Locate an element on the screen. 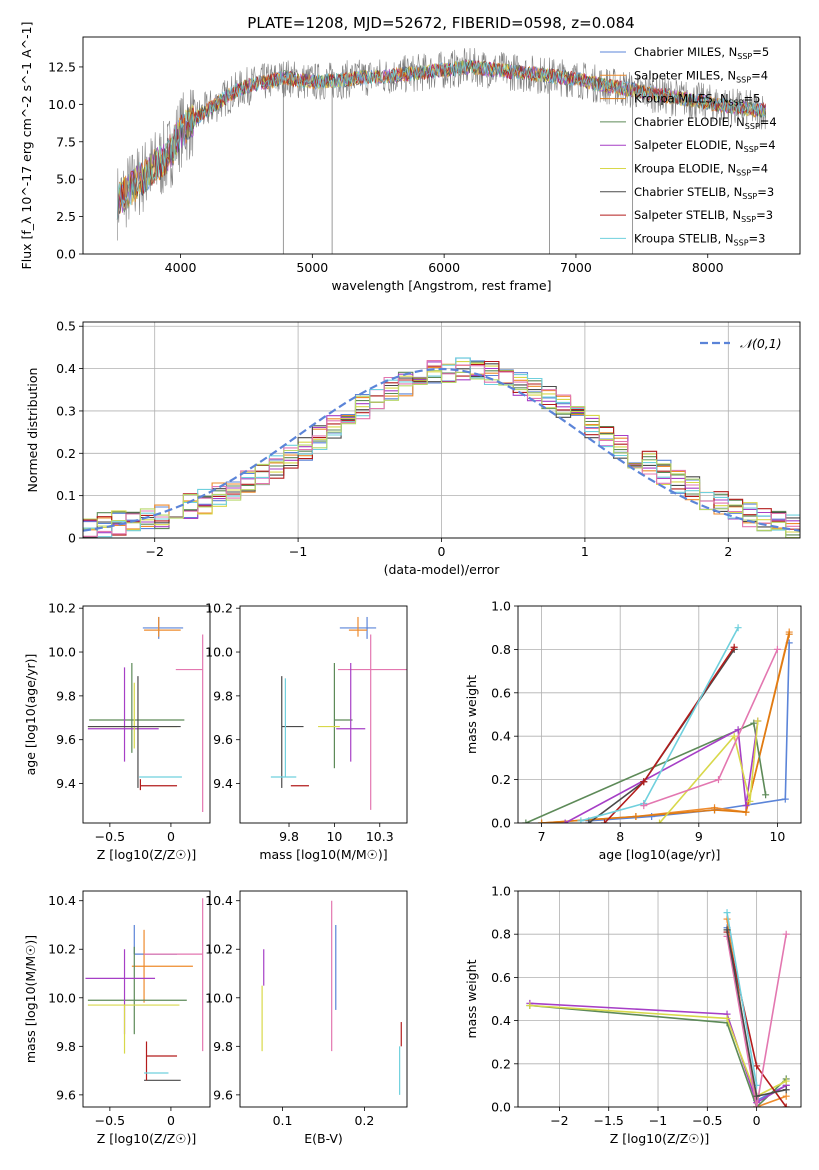  x-axis-label: mass [log10(M/M☉)] is located at coordinates (323, 854).